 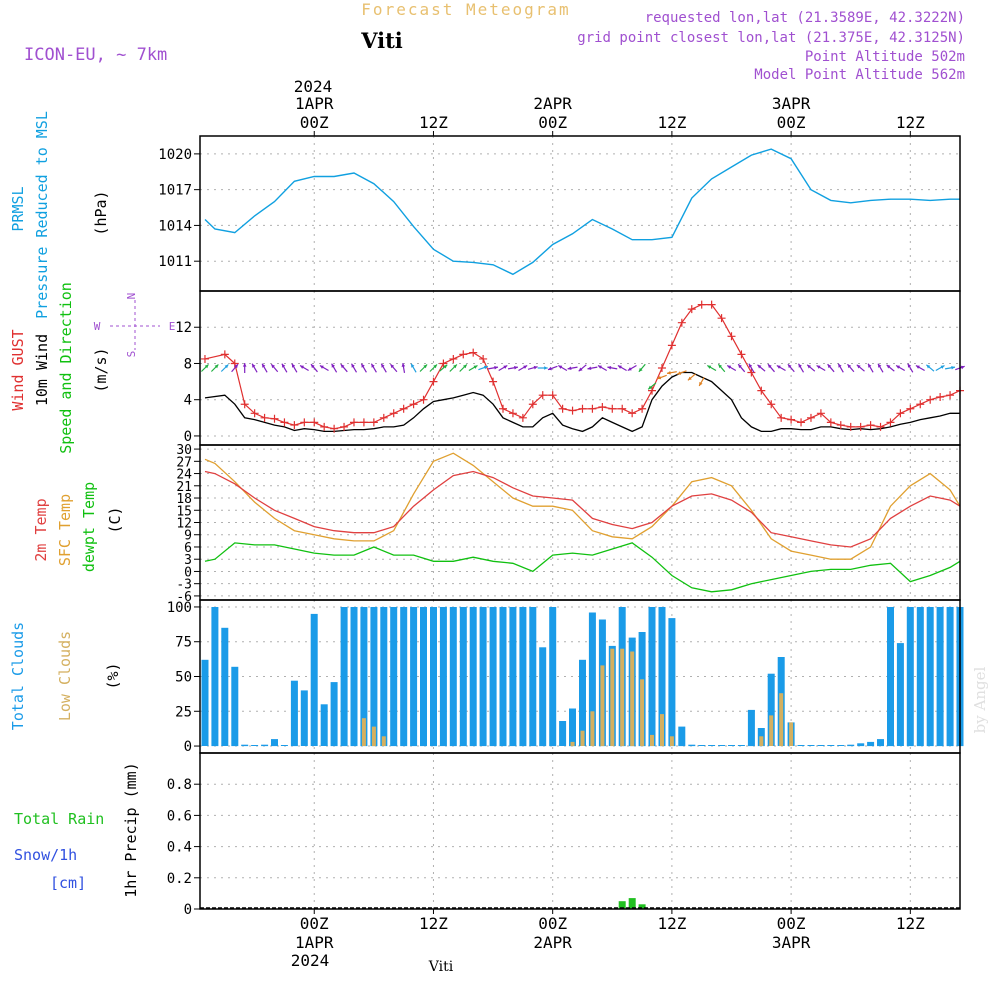 I want to click on ytick-label: 1011, so click(x=175, y=262).